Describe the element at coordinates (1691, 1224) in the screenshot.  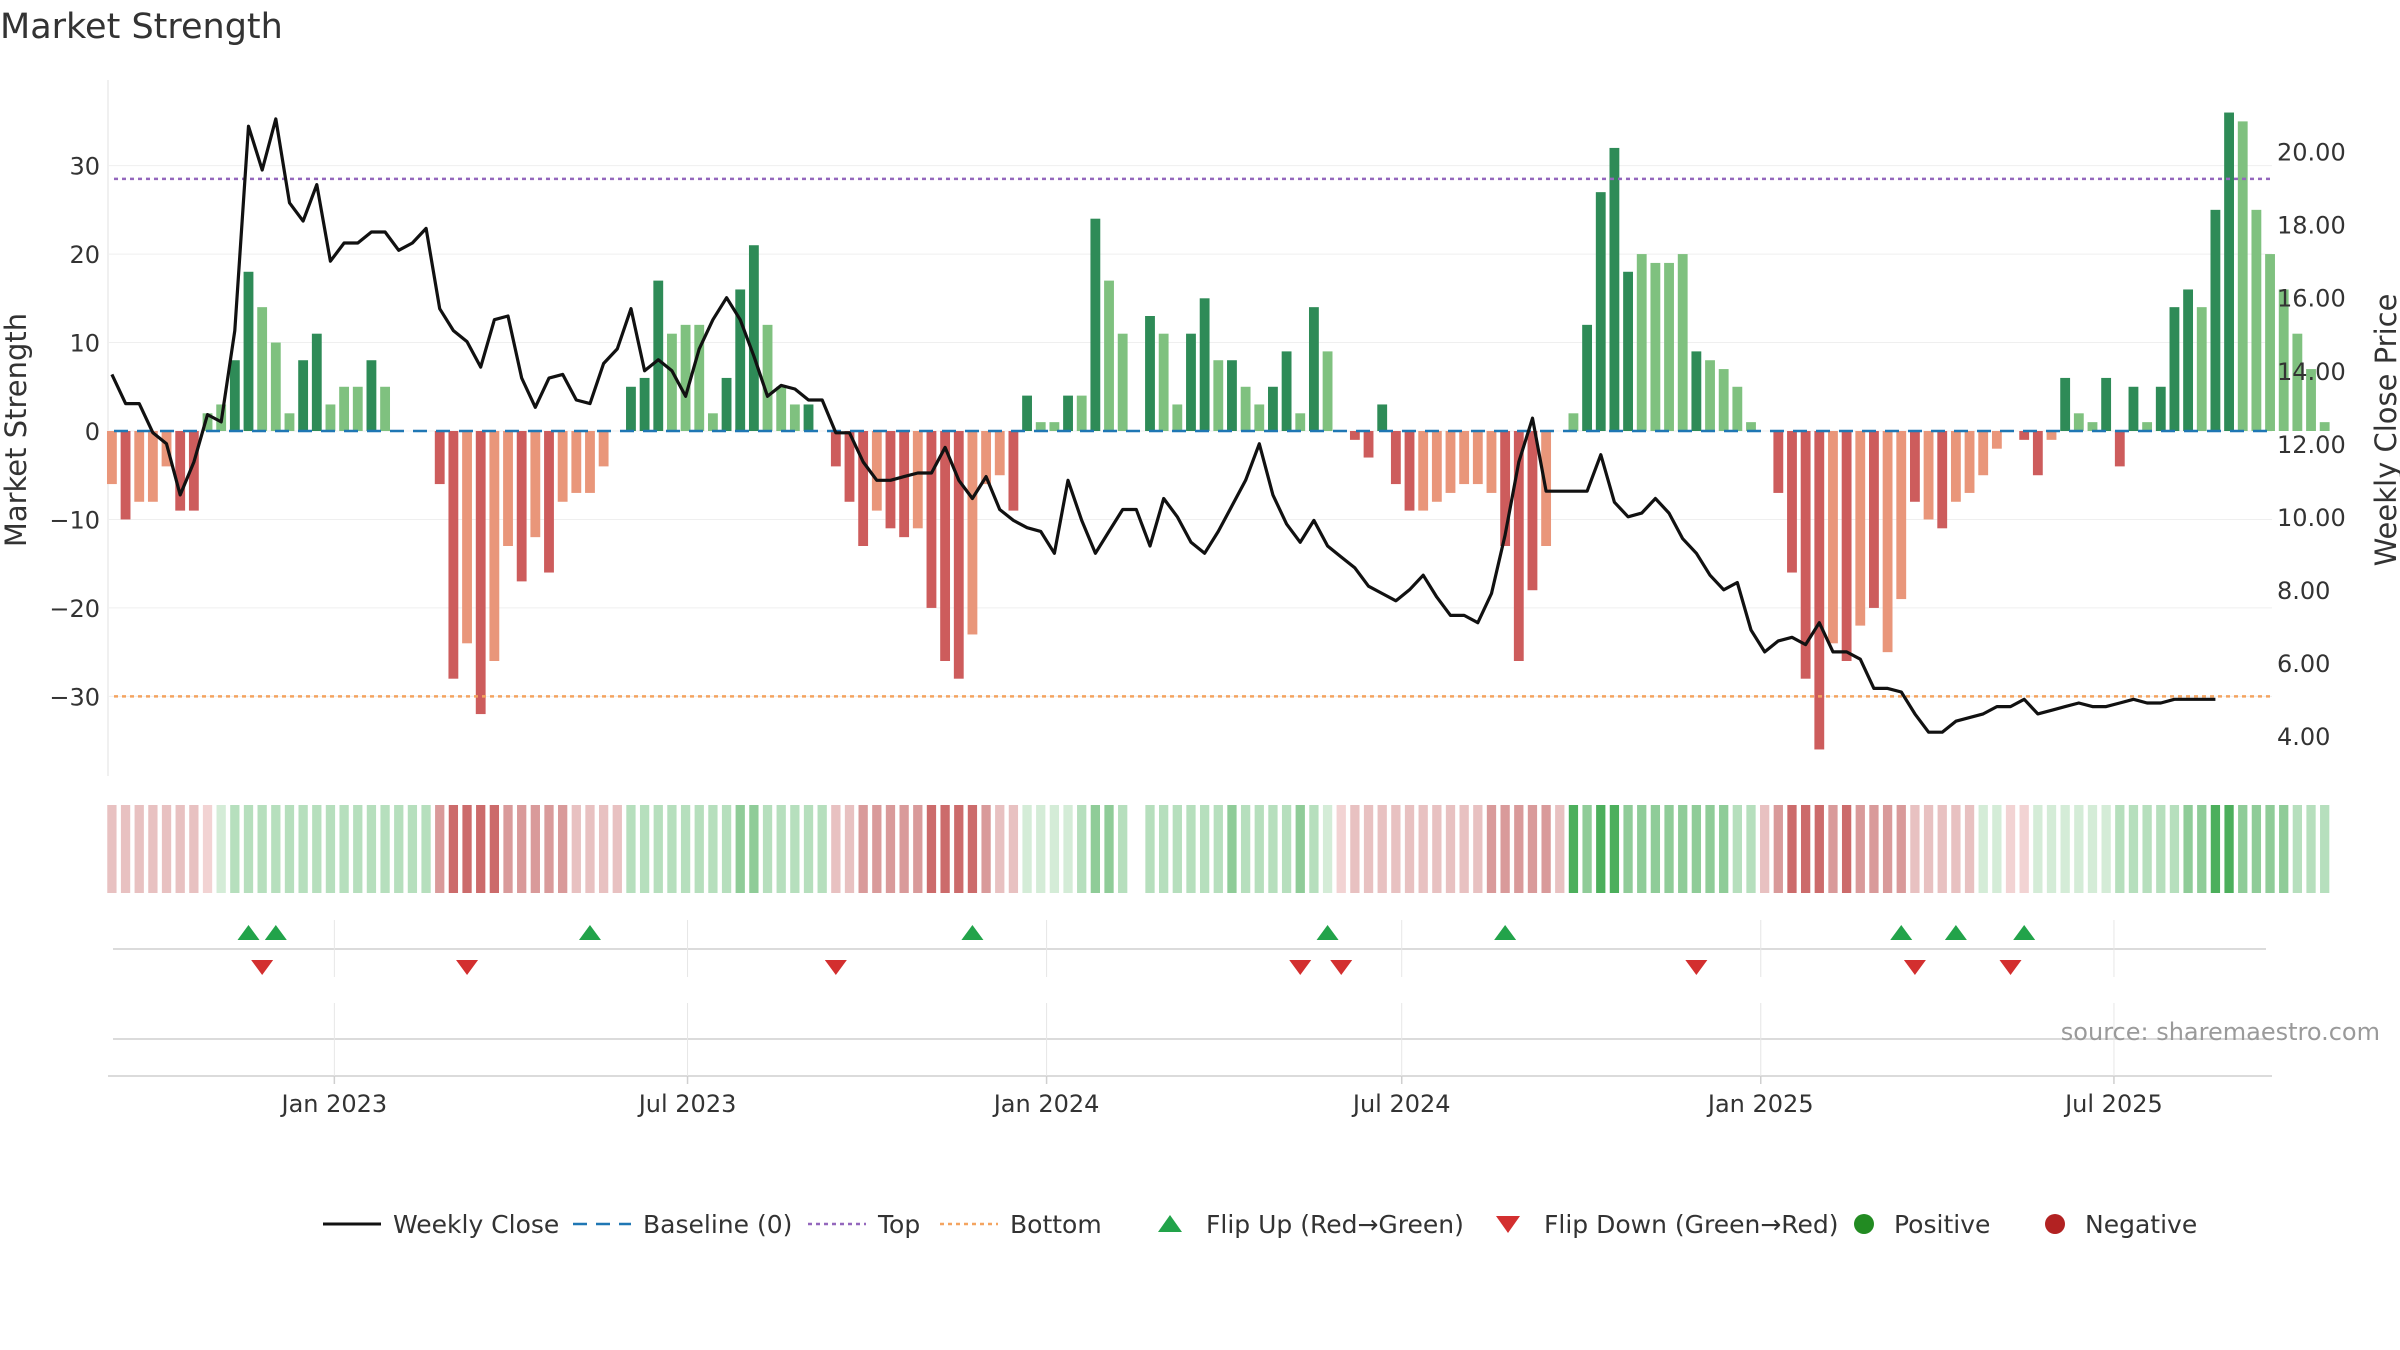
I see `legend-label: Flip Down (Green→Red)` at that location.